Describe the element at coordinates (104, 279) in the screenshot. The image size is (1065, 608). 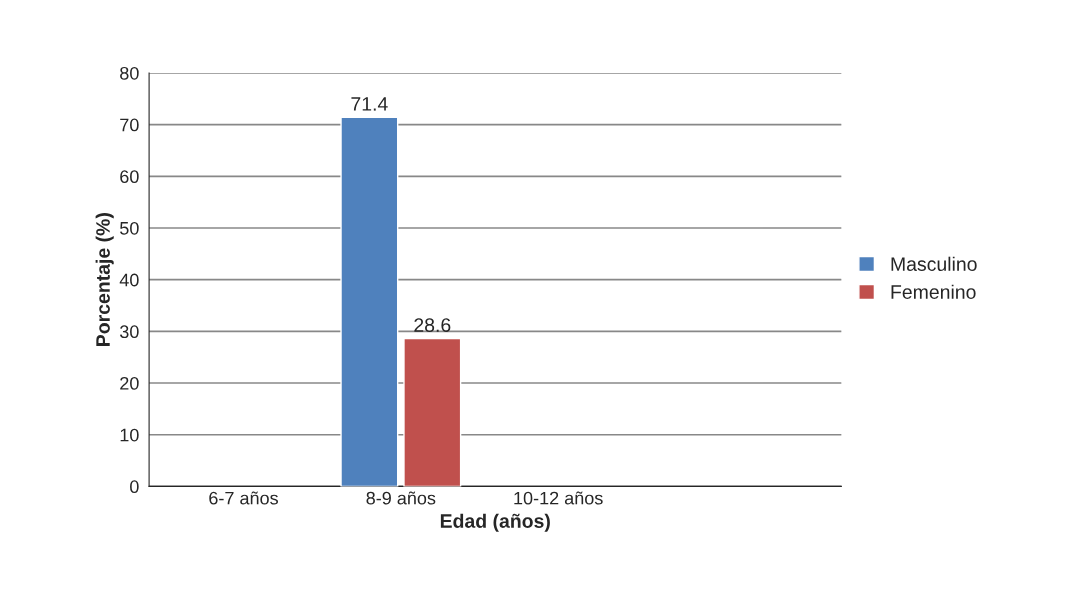
I see `y-axis-title: Porcentaje (%)` at that location.